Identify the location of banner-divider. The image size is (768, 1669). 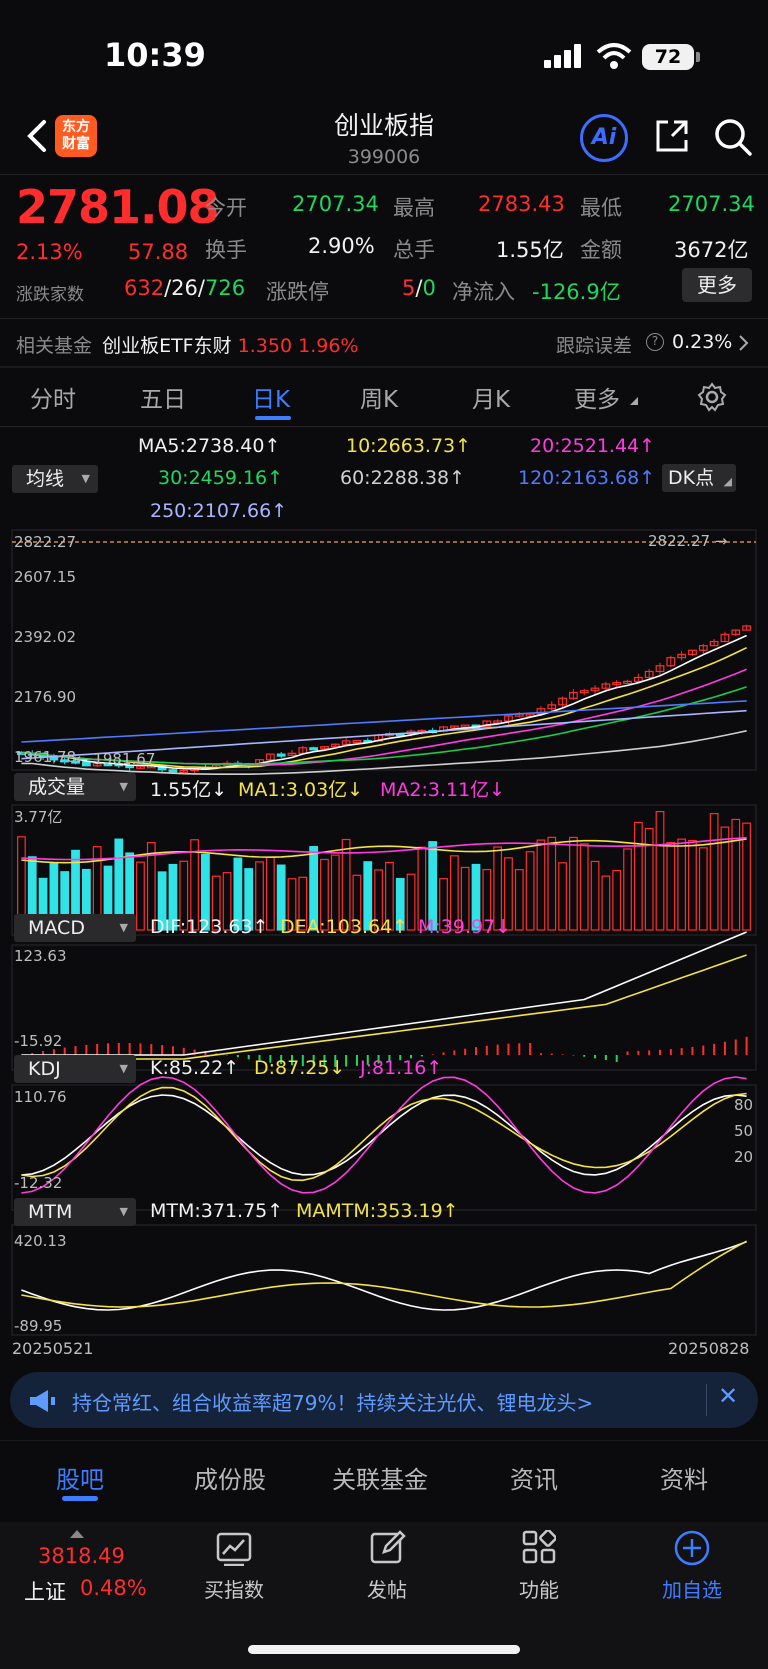
(706, 1400).